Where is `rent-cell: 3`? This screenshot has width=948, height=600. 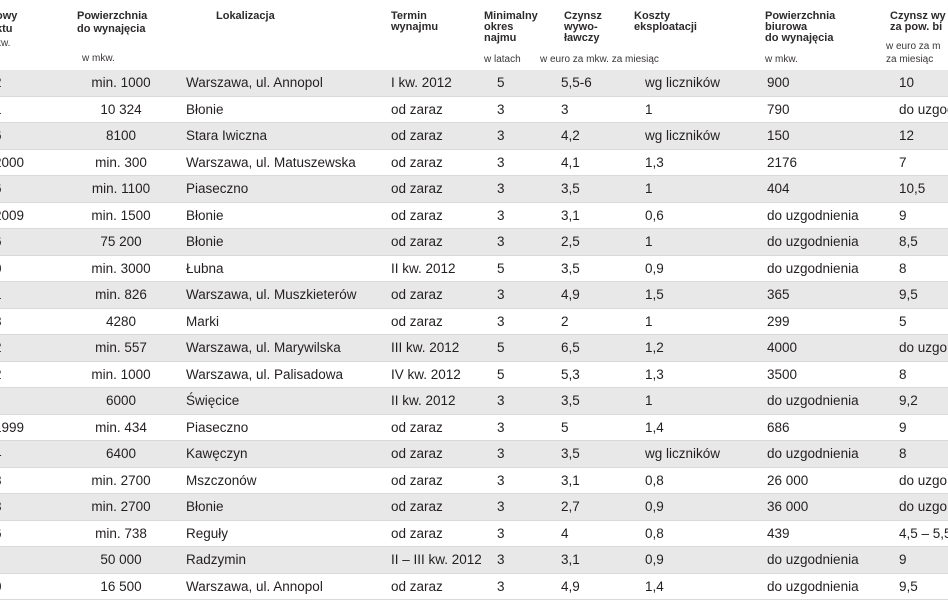
rent-cell: 3 is located at coordinates (596, 110).